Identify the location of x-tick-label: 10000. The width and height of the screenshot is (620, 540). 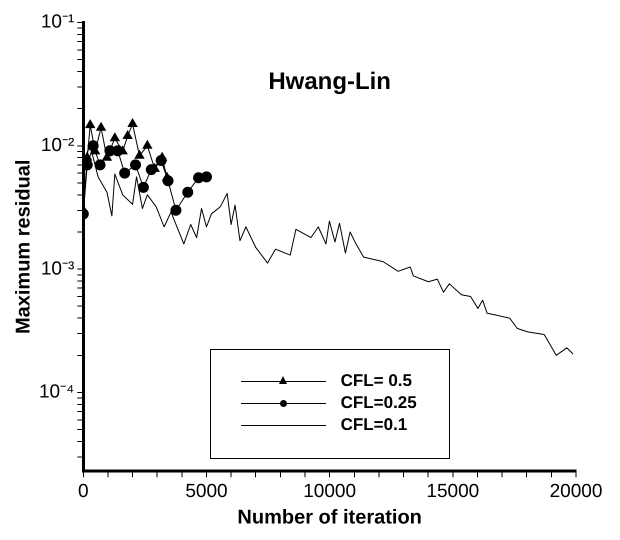
(329, 491).